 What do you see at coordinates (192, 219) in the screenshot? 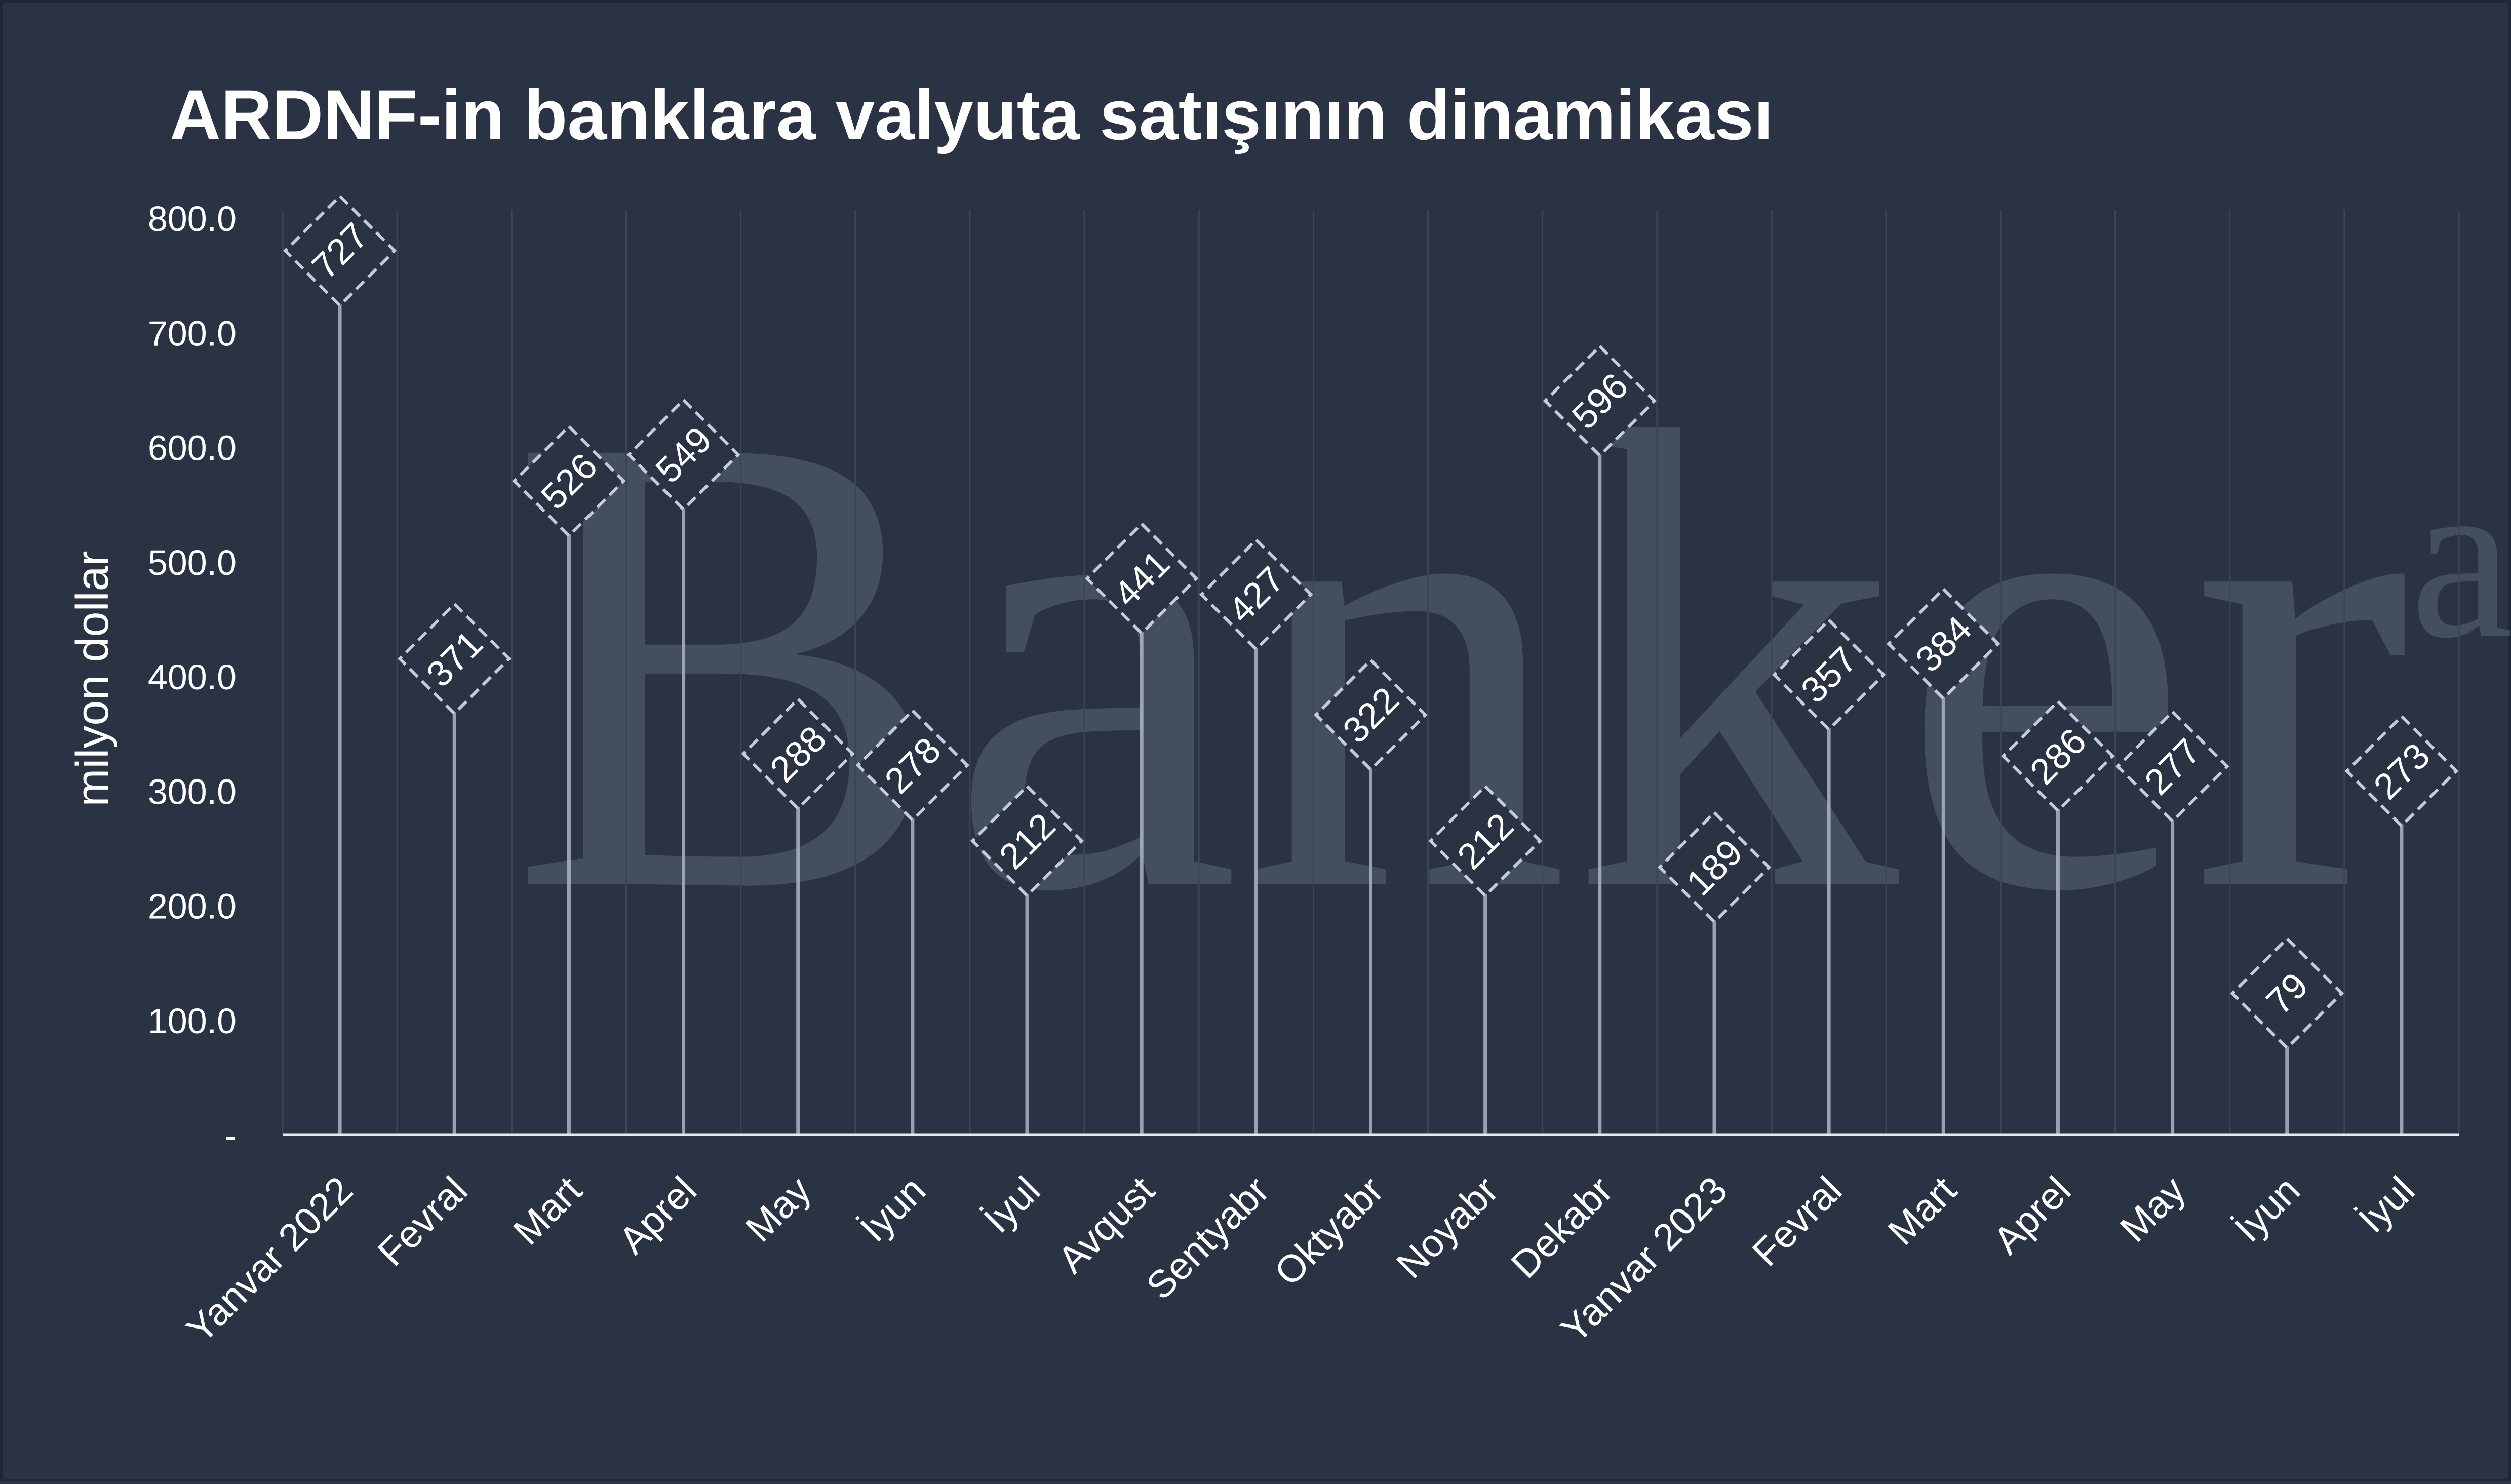
I see `y-tick-label: 800.0` at bounding box center [192, 219].